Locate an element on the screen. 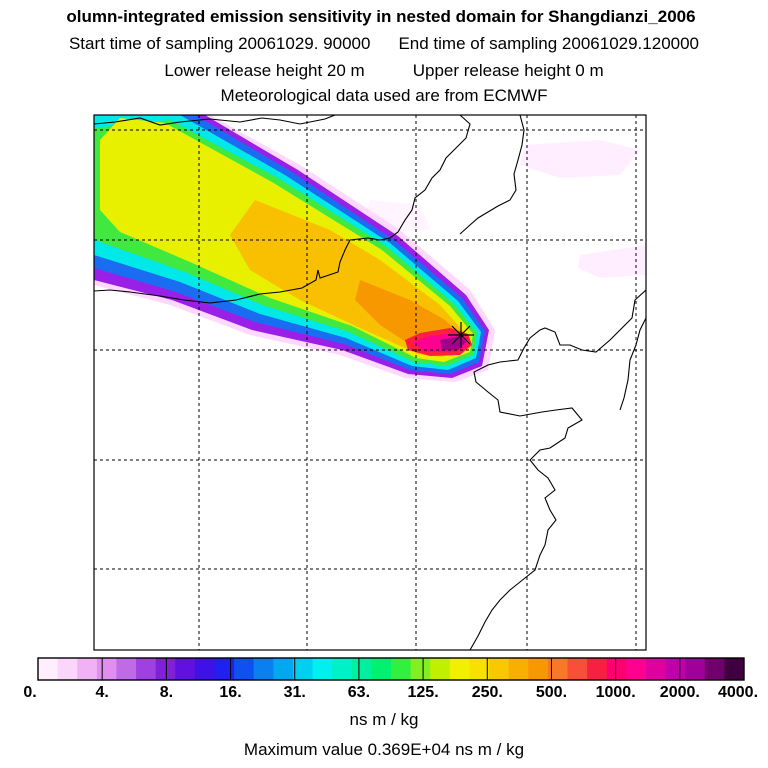  colorbar-tick-label: 2000. is located at coordinates (679, 692).